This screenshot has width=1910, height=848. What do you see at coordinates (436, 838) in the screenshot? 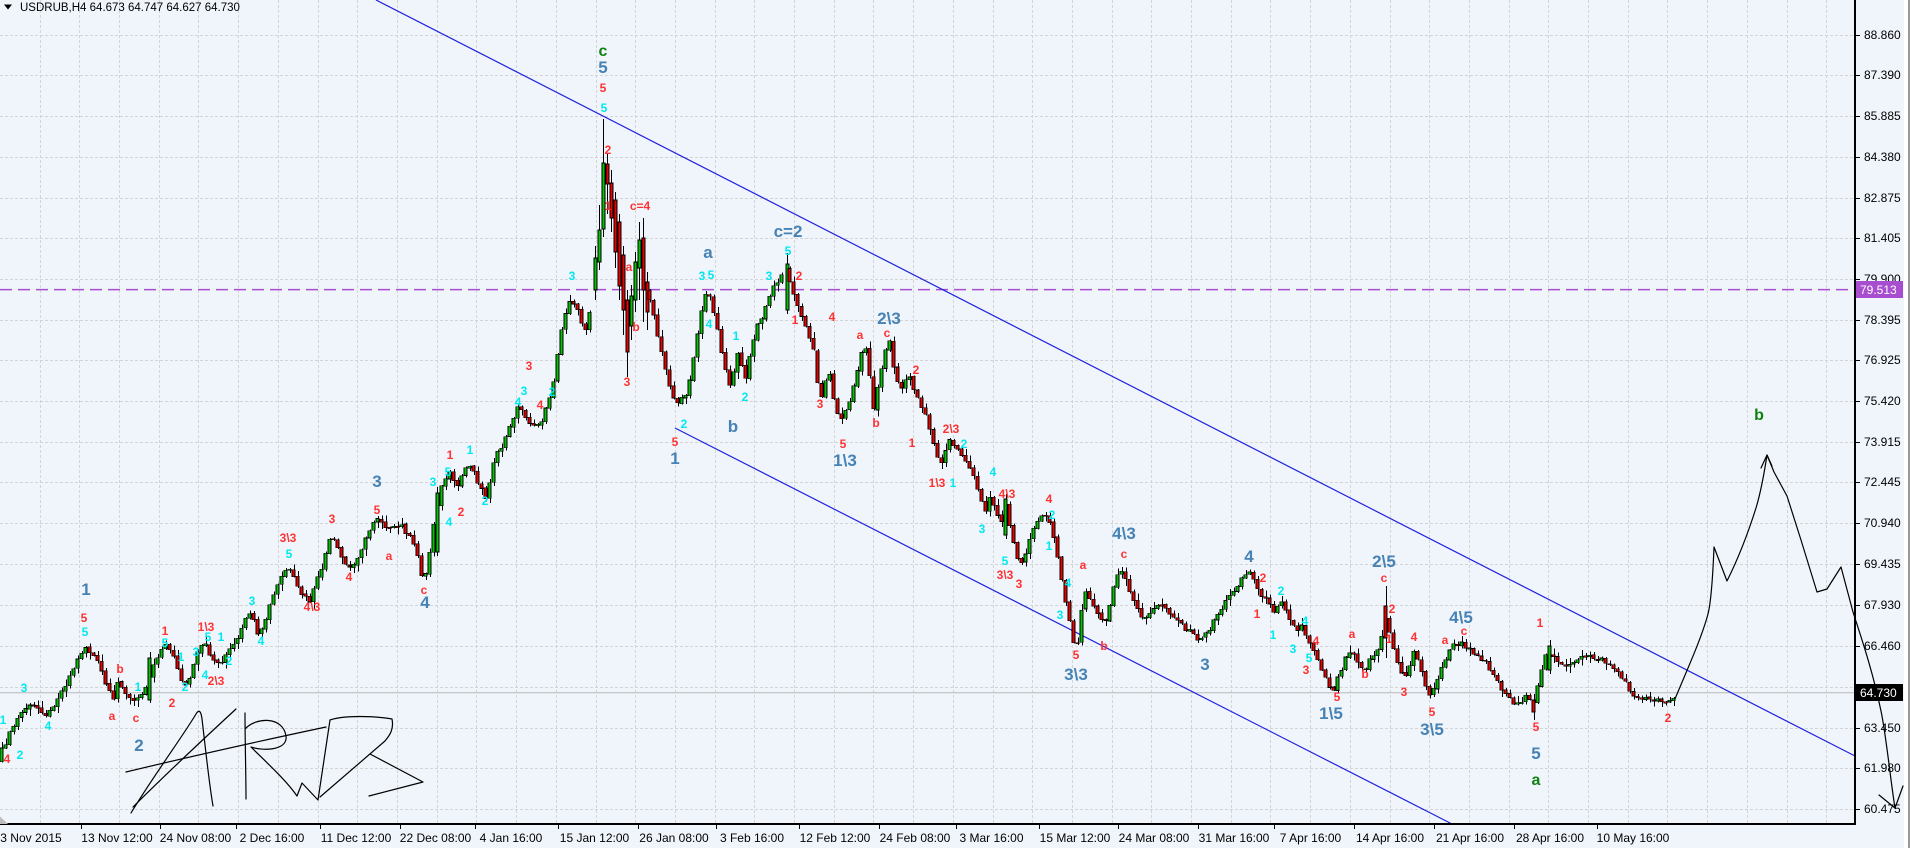
I see `svg-text: 22 Dec 08:00` at bounding box center [436, 838].